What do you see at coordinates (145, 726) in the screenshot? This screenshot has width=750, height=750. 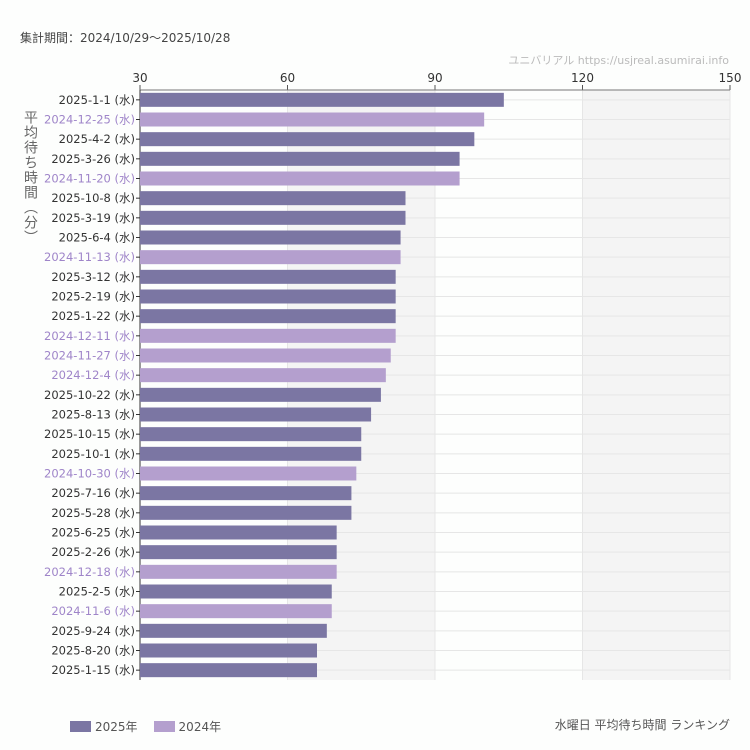 I see `legend: 2025年 2024年` at bounding box center [145, 726].